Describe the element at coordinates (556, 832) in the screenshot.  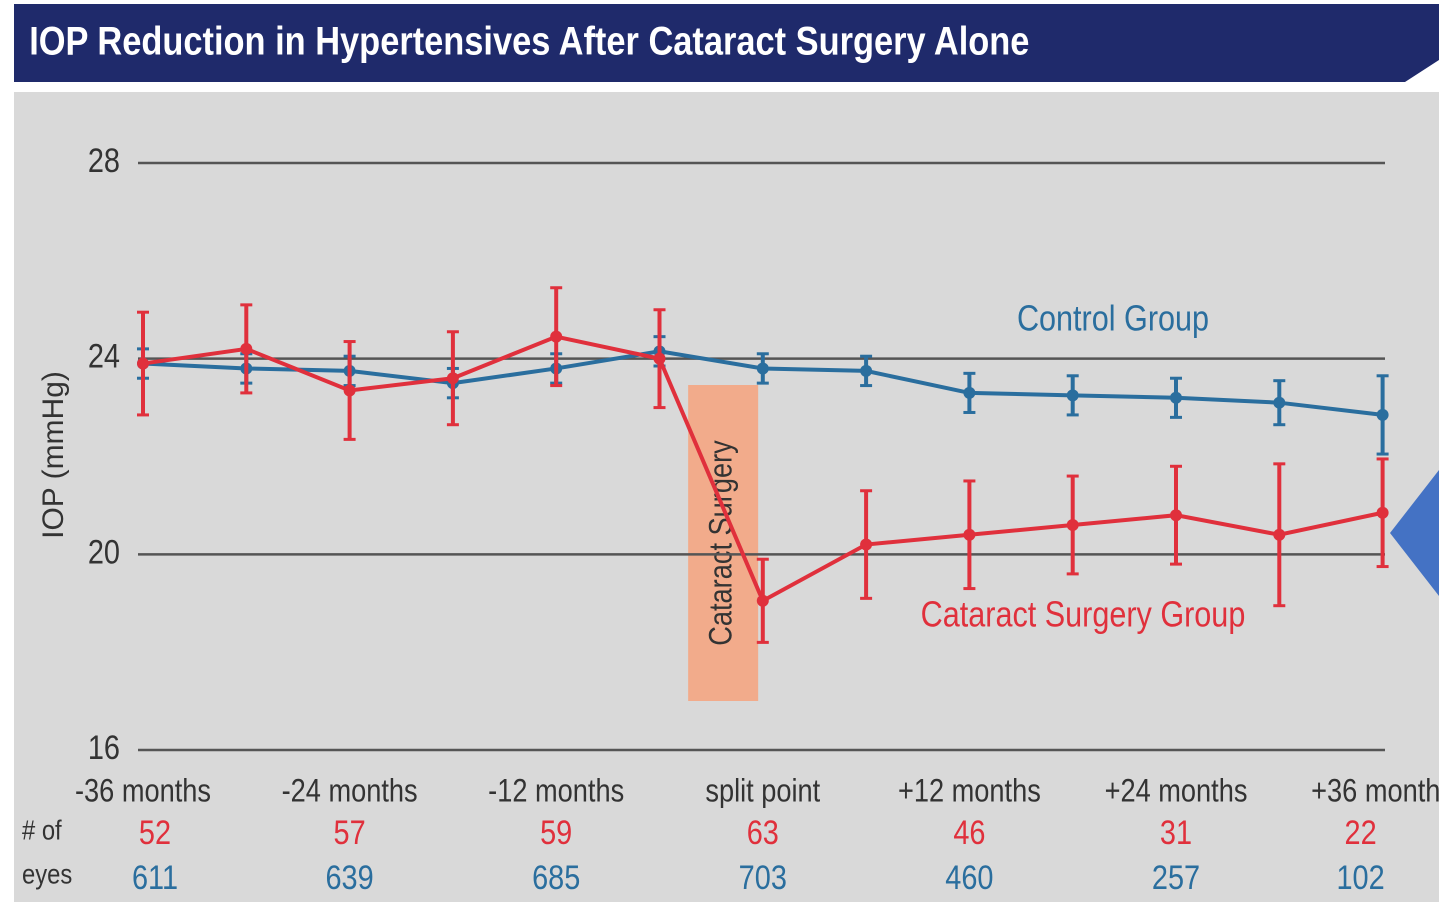
I see `eyes-count: 59` at that location.